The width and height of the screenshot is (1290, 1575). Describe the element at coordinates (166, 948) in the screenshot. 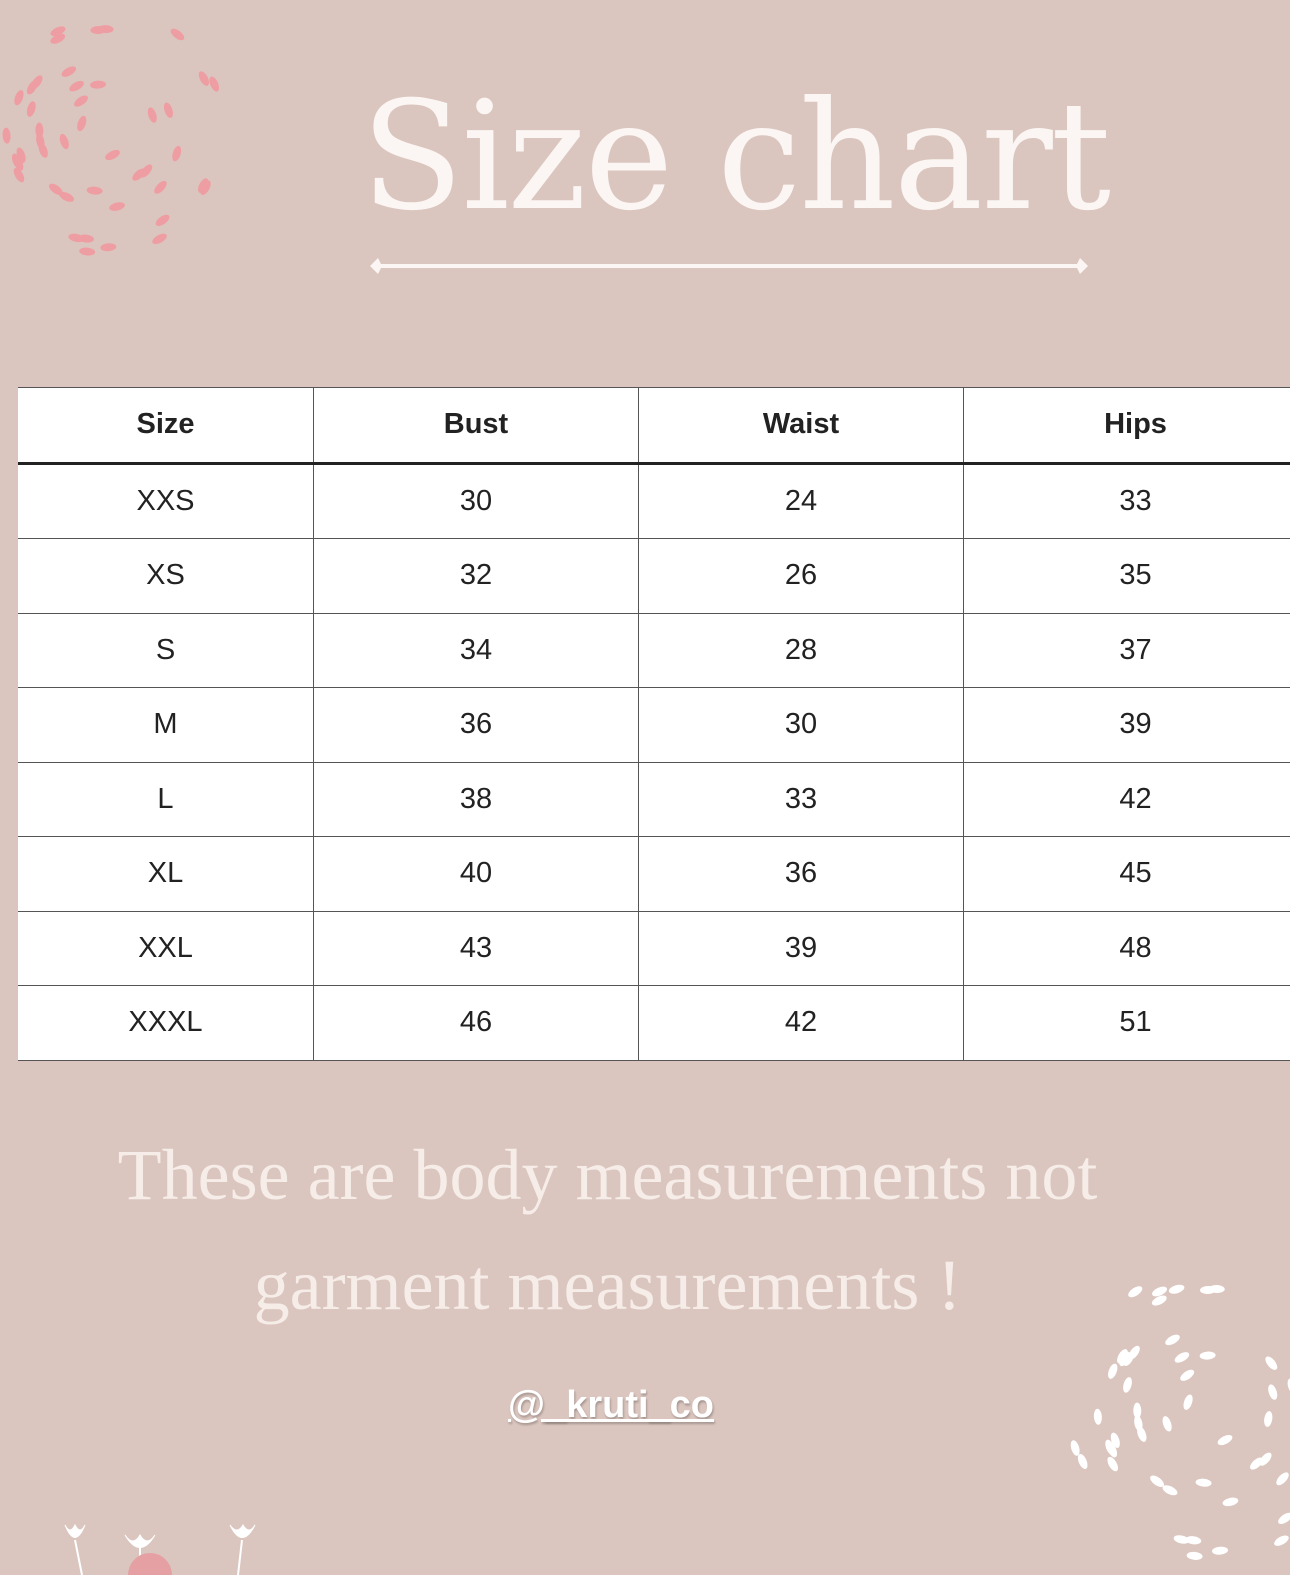

I see `cell-size: XXL` at that location.